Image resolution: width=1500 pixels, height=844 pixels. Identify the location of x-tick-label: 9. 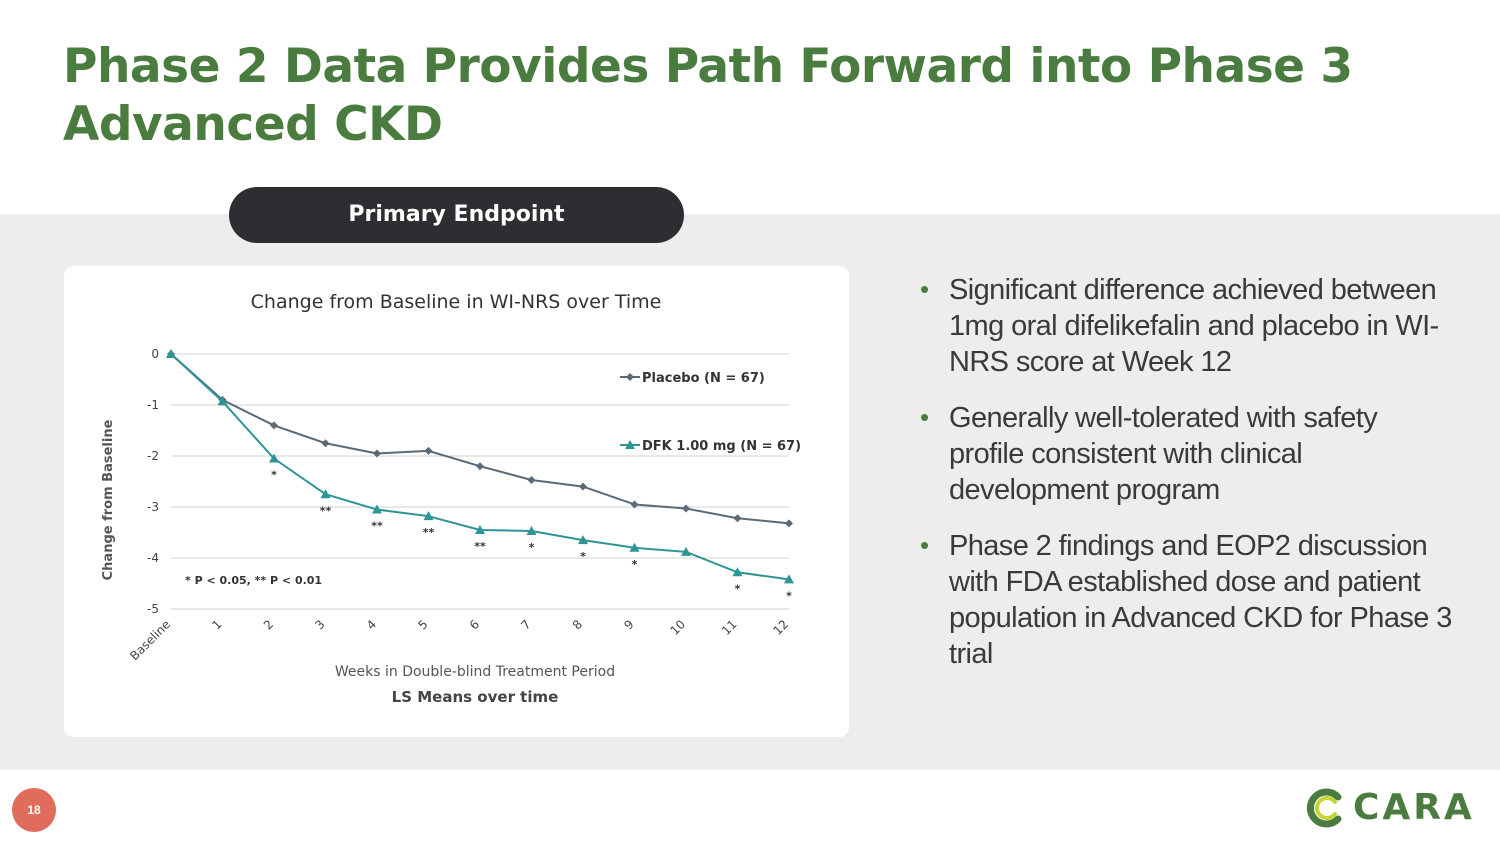
(628, 624).